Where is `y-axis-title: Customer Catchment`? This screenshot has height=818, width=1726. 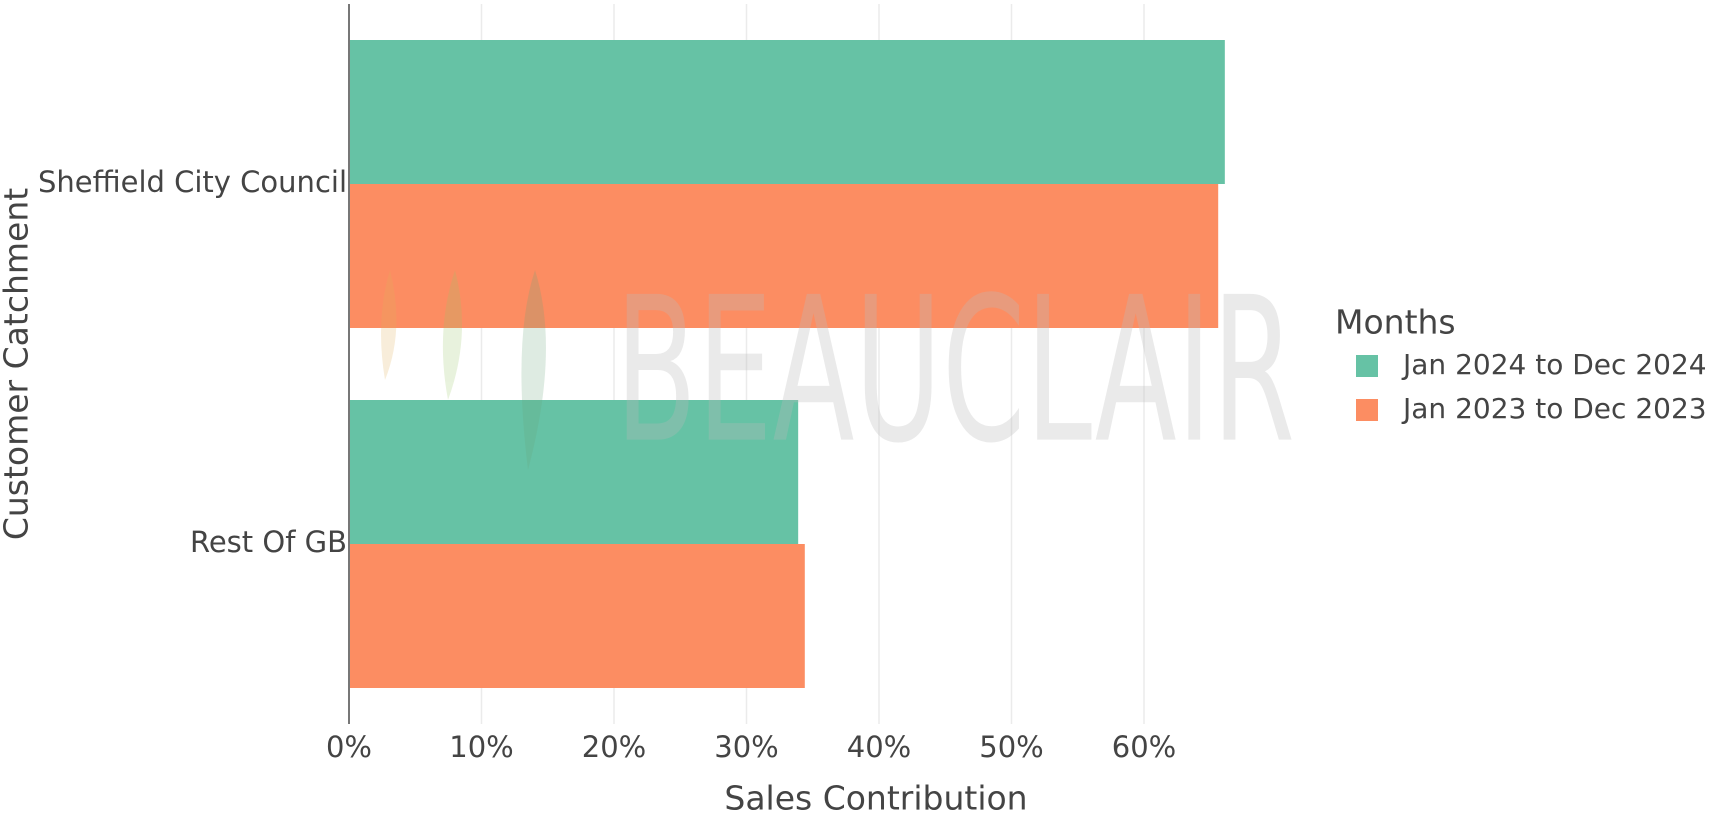
y-axis-title: Customer Catchment is located at coordinates (18, 364).